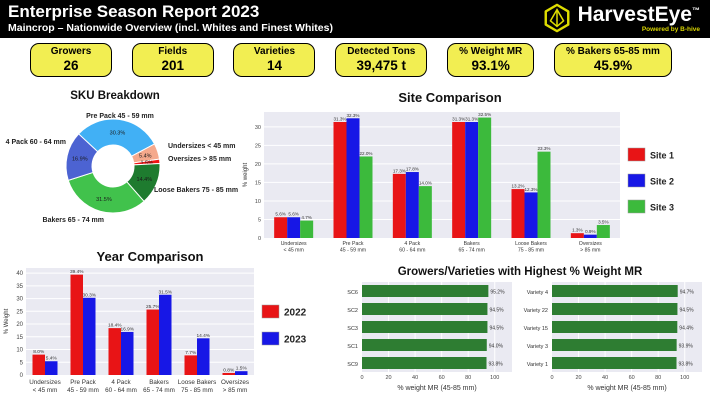  I want to click on x-category-label: 45 - 59 mm, so click(83, 390).